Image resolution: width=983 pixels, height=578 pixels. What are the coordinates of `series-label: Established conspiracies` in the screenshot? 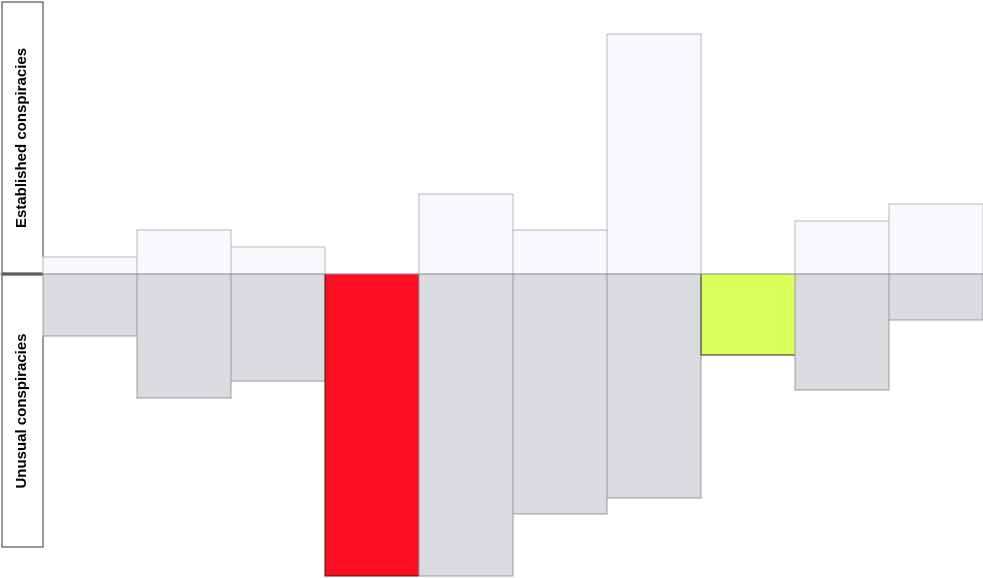 It's located at (21, 138).